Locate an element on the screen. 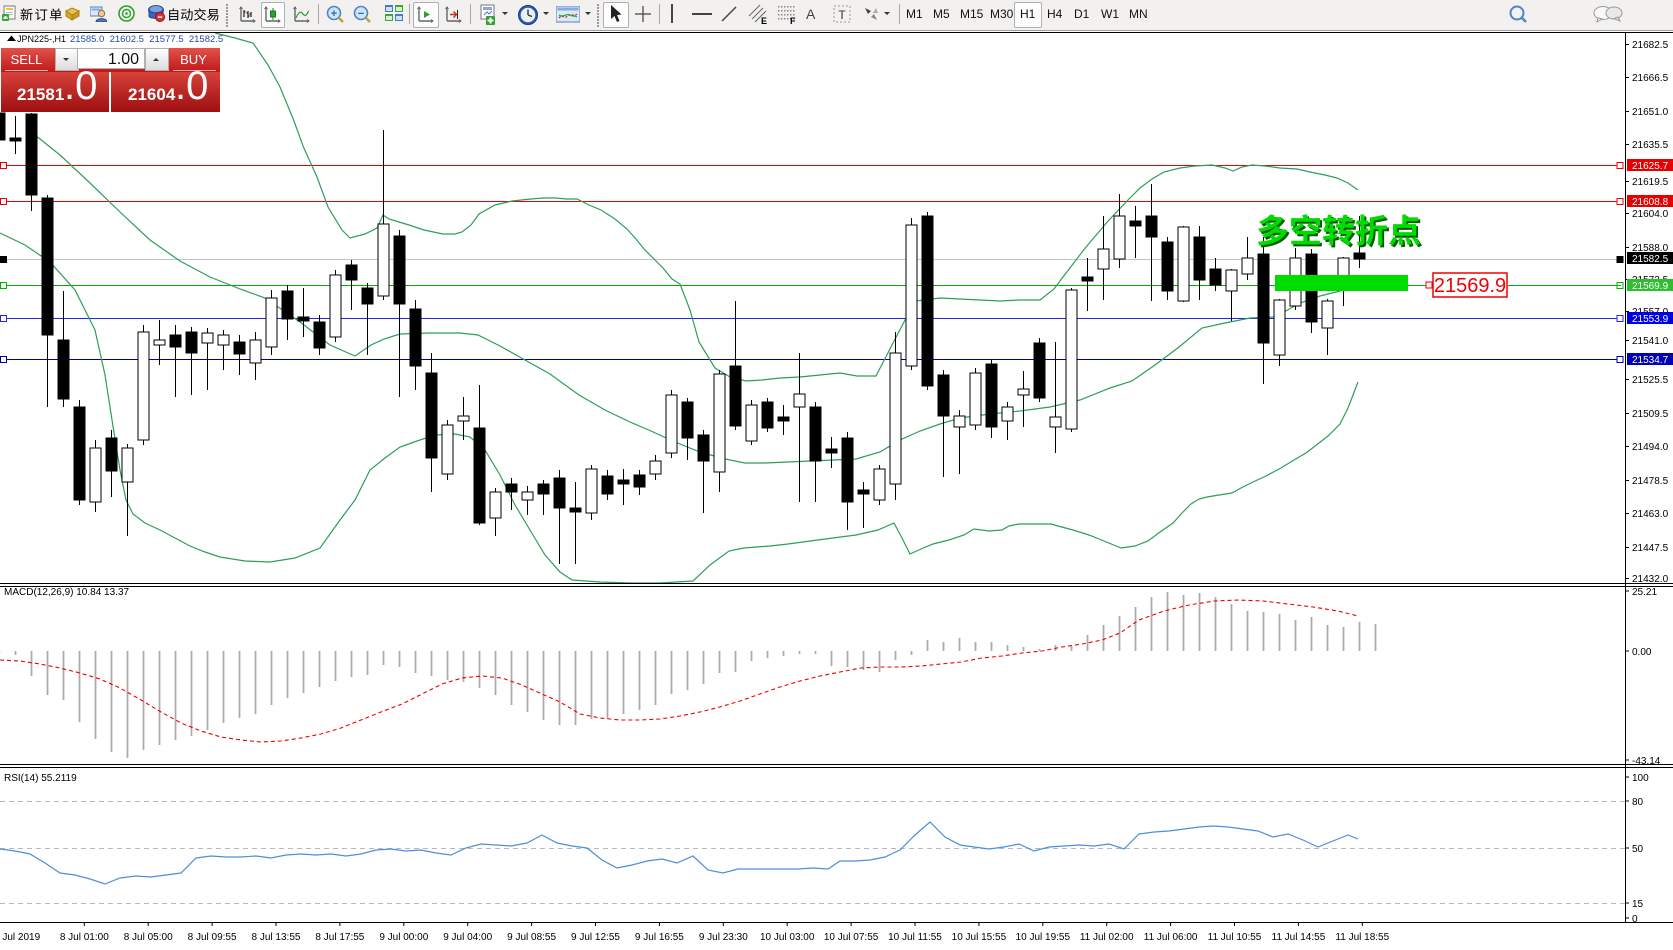 This screenshot has height=950, width=1673. svg-text: 21651.0 is located at coordinates (1650, 112).